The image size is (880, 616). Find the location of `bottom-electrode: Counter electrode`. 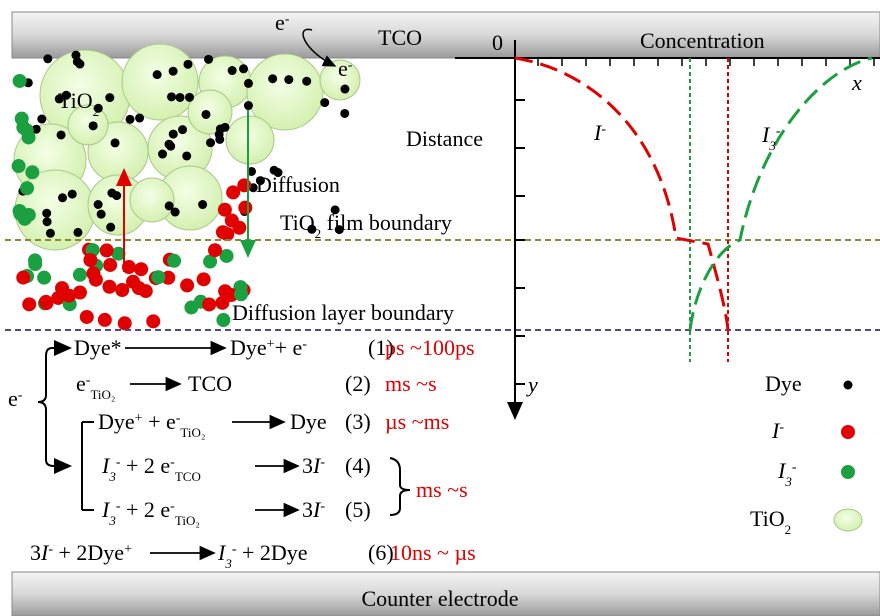

bottom-electrode: Counter electrode is located at coordinates (440, 598).